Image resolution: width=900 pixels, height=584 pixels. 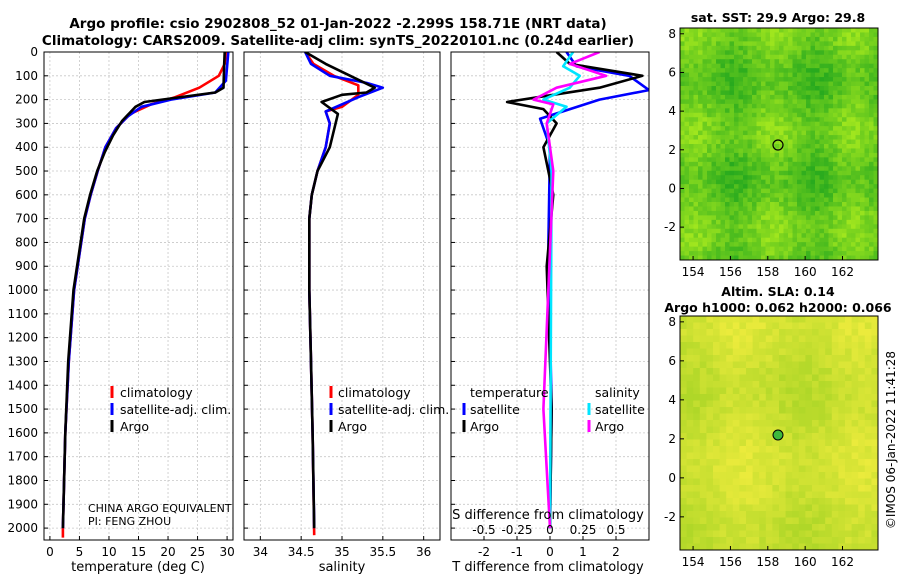 What do you see at coordinates (672, 322) in the screenshot?
I see `map-y-tick-label: 8` at bounding box center [672, 322].